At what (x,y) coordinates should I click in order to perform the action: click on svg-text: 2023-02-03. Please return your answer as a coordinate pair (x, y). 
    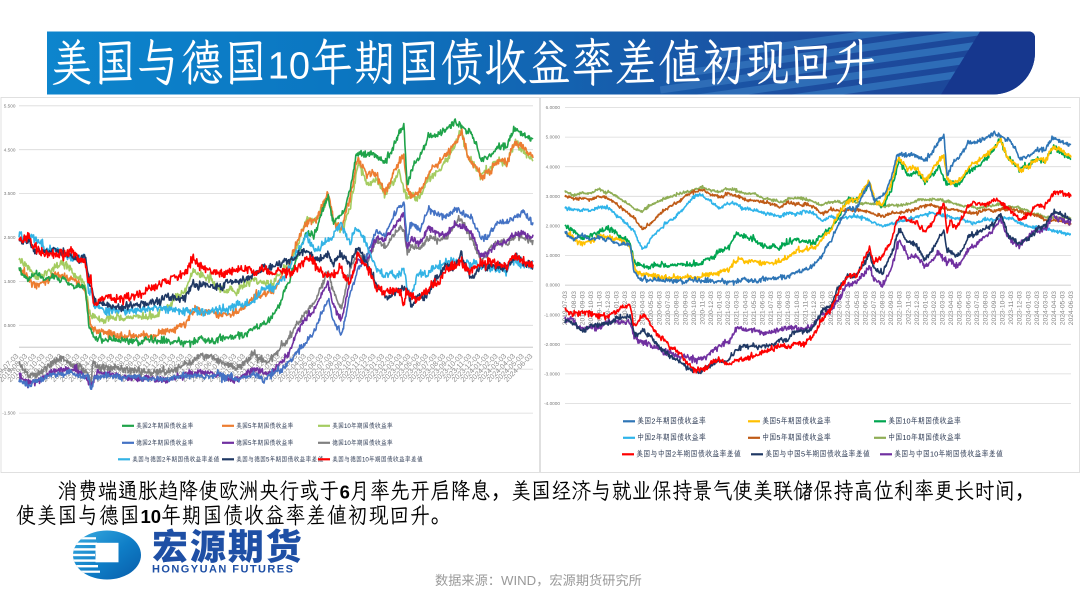
    Looking at the image, I should click on (934, 308).